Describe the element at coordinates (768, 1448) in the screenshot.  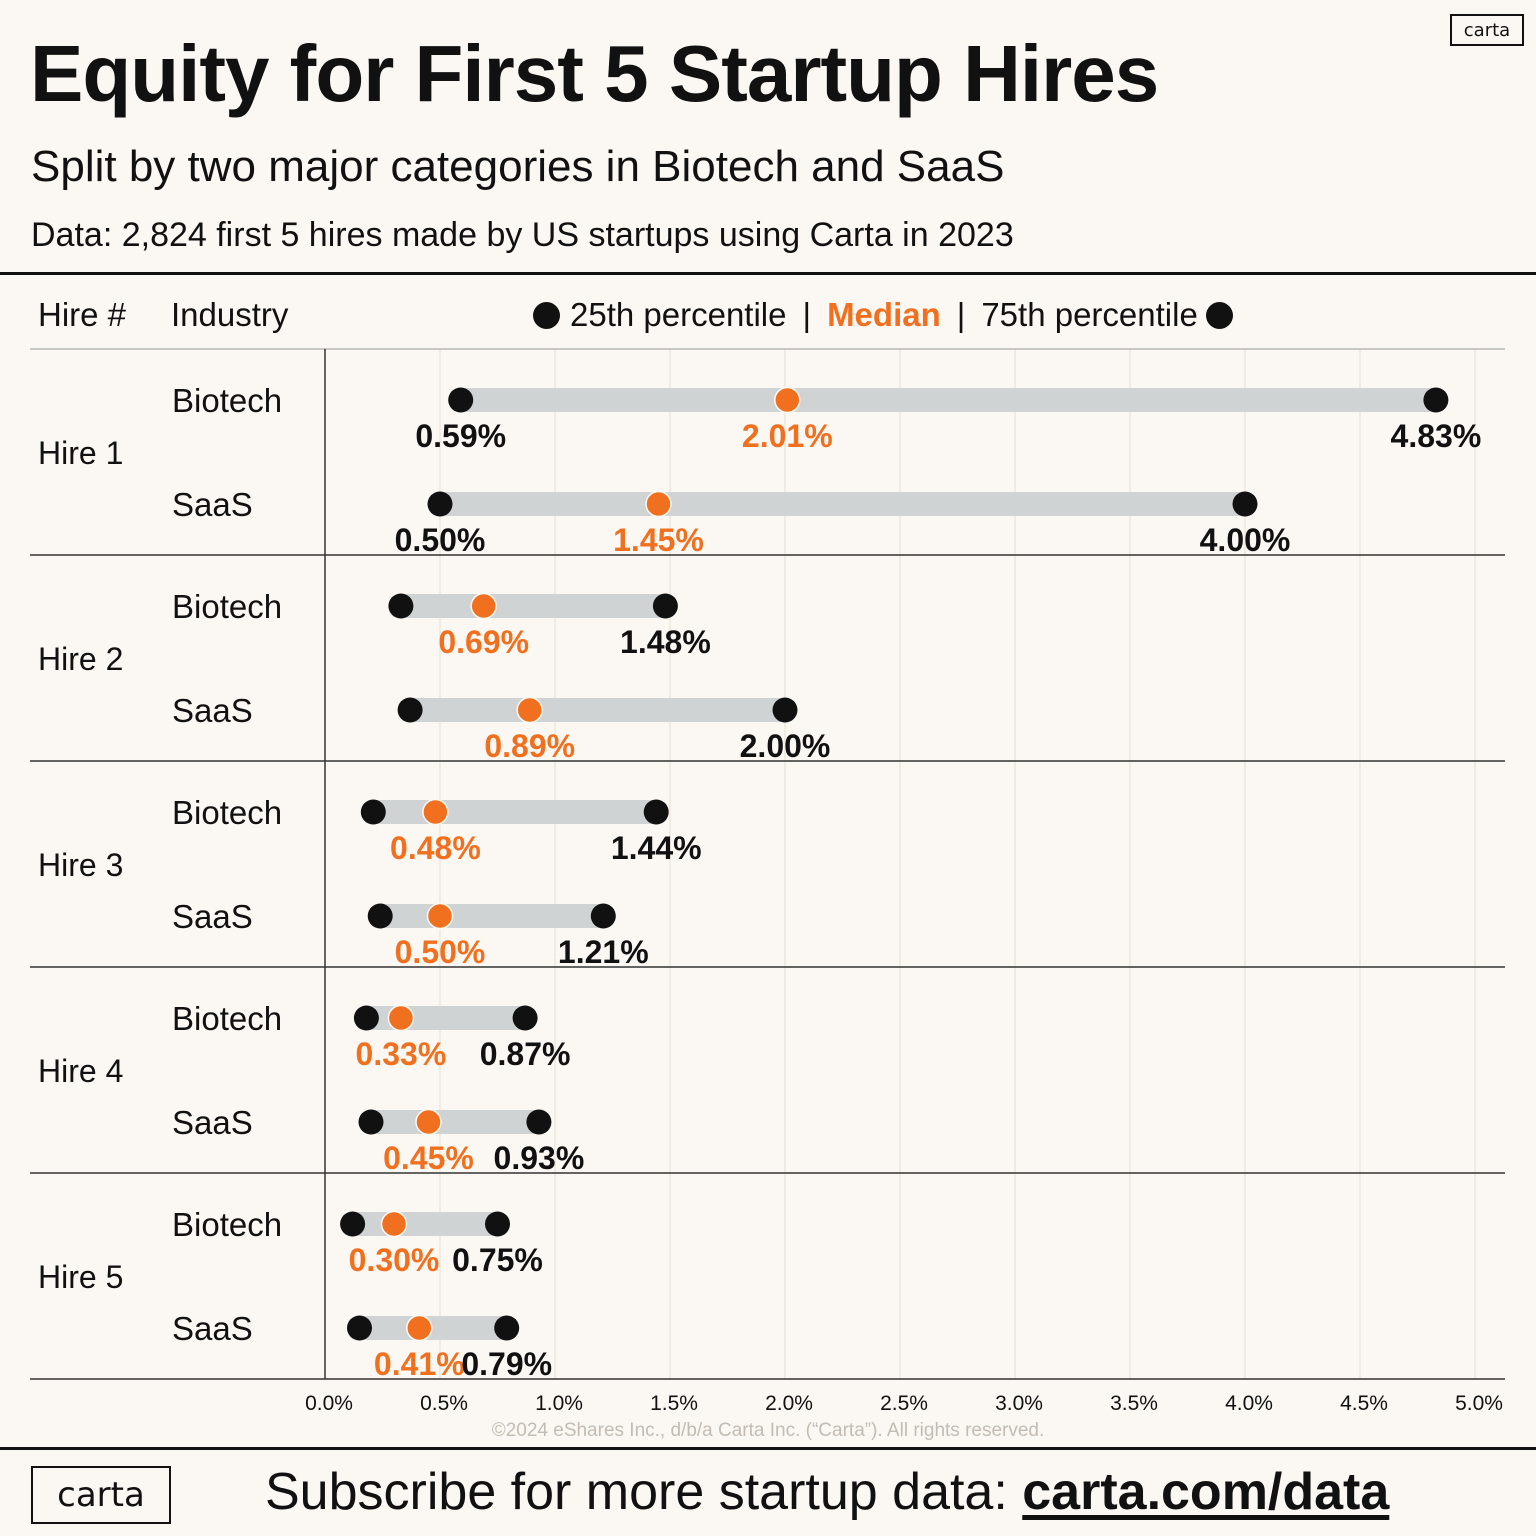
I see `footer-divider` at that location.